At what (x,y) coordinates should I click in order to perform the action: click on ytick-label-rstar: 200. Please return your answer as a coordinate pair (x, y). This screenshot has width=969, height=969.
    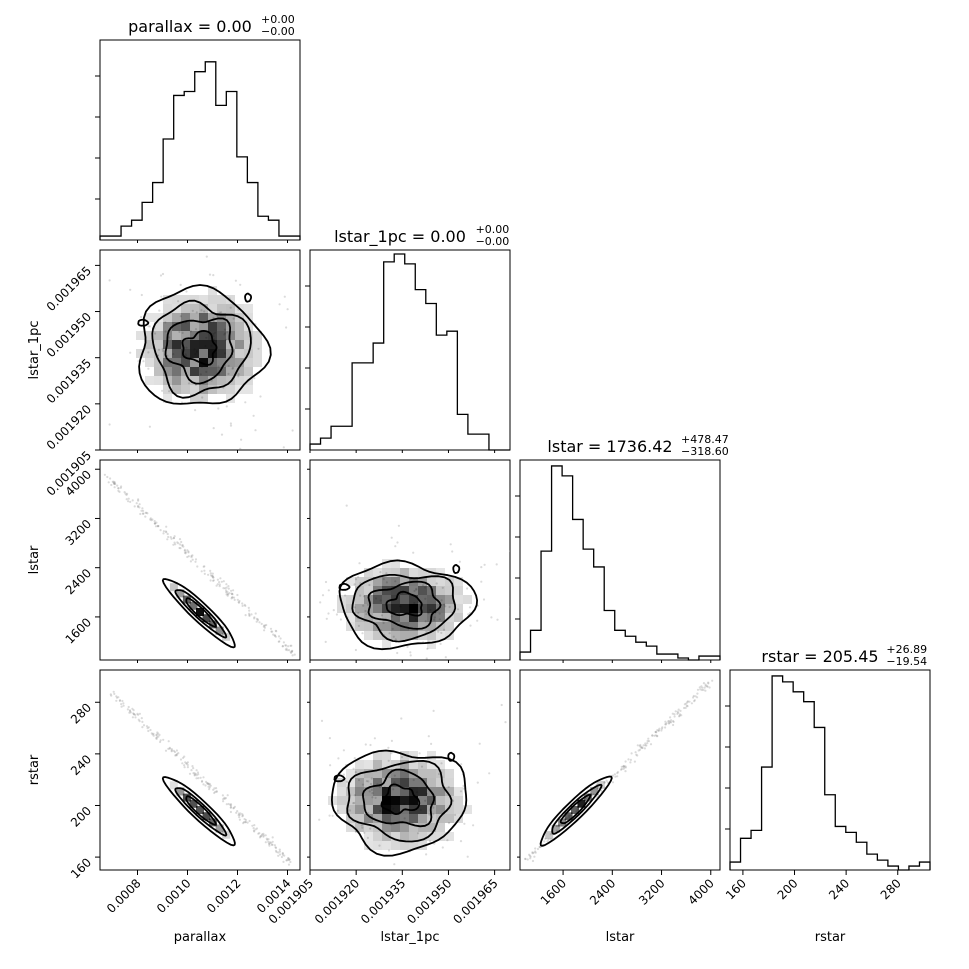
    Looking at the image, I should click on (81, 817).